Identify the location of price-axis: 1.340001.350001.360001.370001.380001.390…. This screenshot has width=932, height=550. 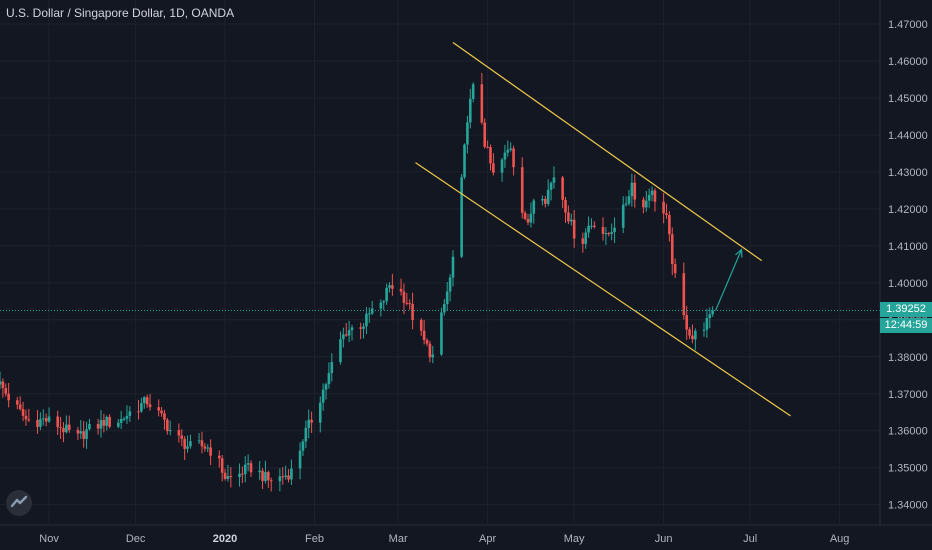
(908, 265).